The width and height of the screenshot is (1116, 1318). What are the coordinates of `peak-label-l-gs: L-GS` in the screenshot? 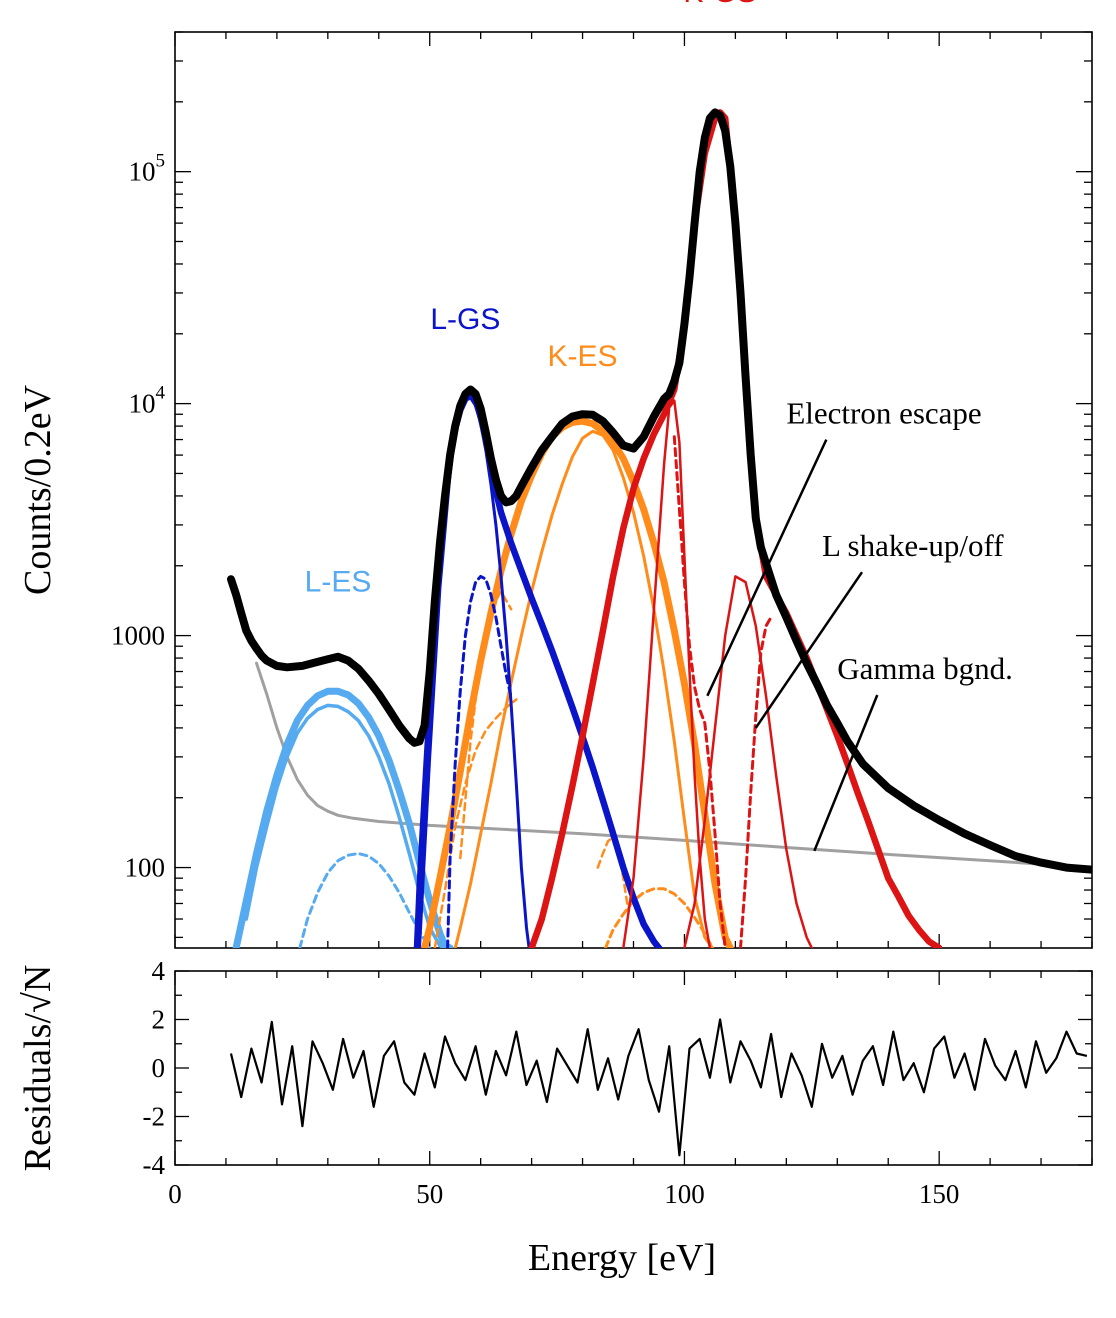 It's located at (465, 319).